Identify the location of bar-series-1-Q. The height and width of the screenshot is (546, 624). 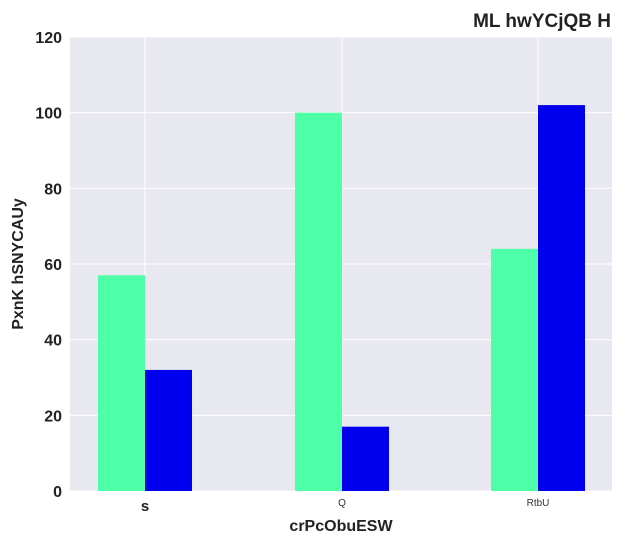
(318, 302).